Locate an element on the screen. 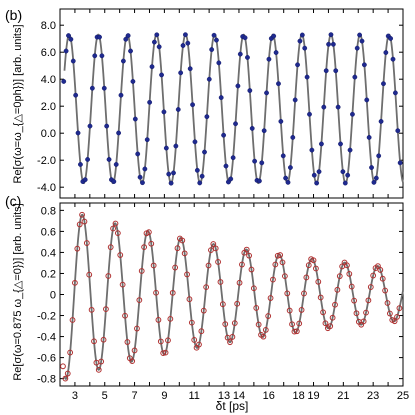 Image resolution: width=415 pixels, height=415 pixels. y-tick-label: 4.0 is located at coordinates (48, 80).